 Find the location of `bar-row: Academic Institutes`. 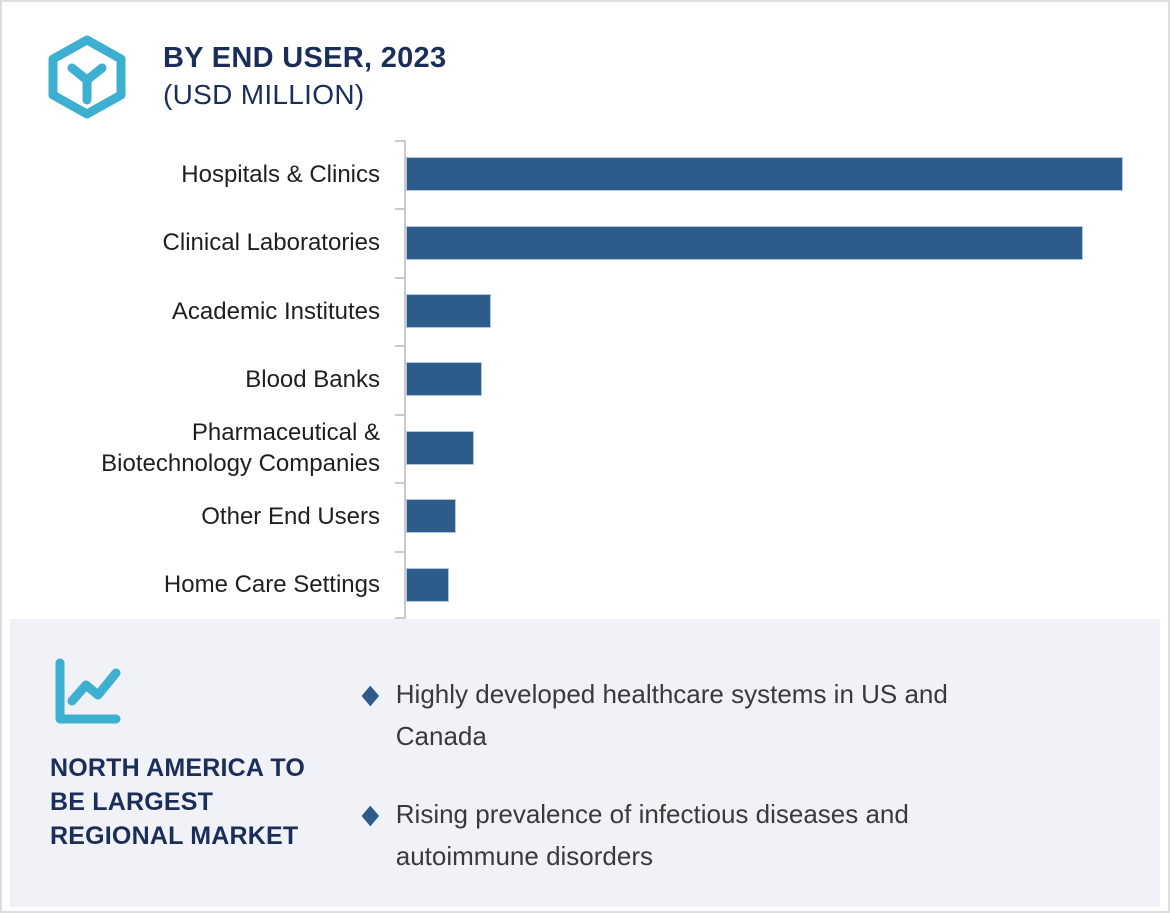

bar-row: Academic Institutes is located at coordinates (585, 311).